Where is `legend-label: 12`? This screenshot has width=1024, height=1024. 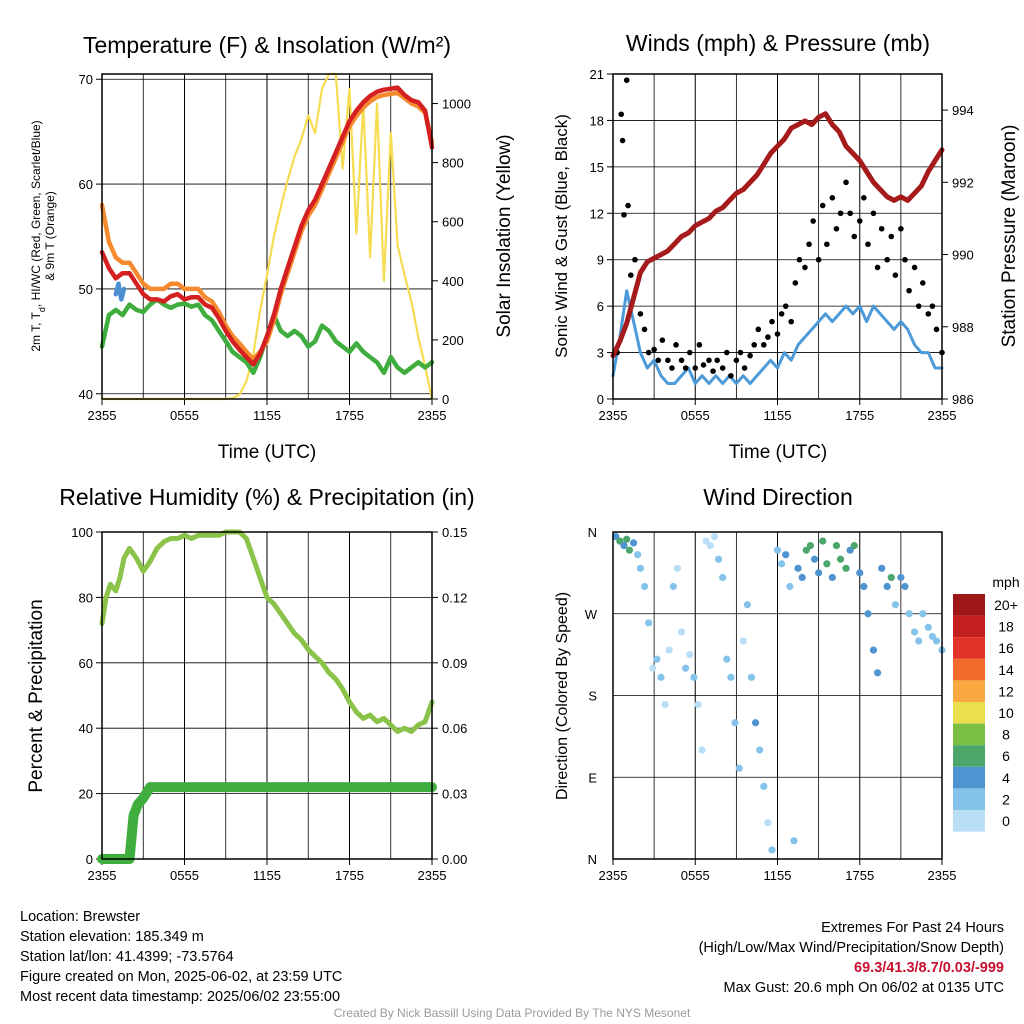
legend-label: 12 is located at coordinates (1006, 691).